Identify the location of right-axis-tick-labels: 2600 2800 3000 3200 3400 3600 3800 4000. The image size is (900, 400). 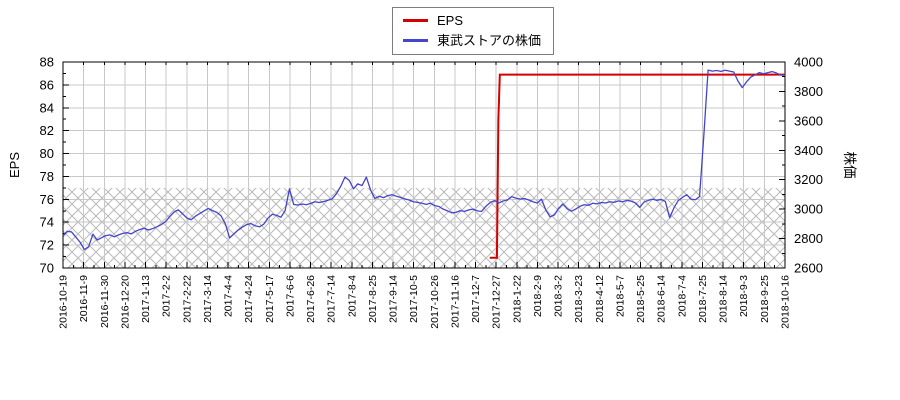
(808, 165).